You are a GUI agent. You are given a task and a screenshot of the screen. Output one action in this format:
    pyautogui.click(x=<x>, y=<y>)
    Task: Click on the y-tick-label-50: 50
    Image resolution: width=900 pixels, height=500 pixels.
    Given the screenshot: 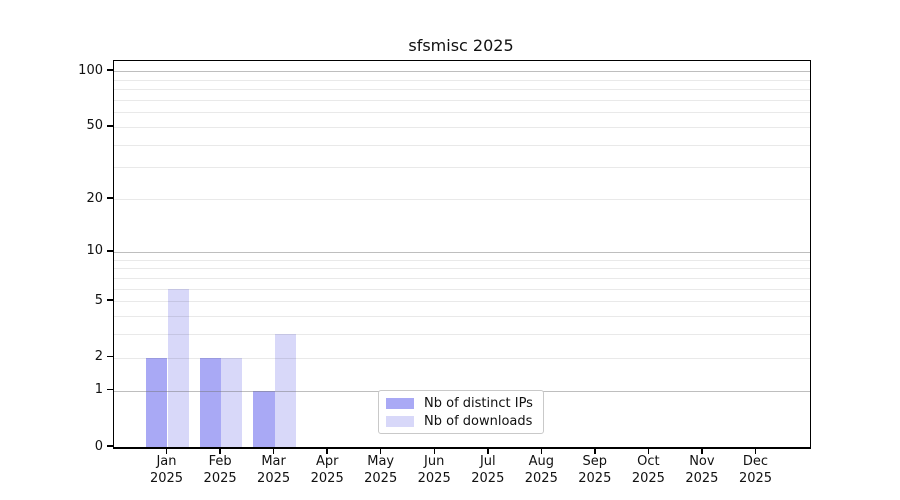 What is the action you would take?
    pyautogui.click(x=94, y=126)
    